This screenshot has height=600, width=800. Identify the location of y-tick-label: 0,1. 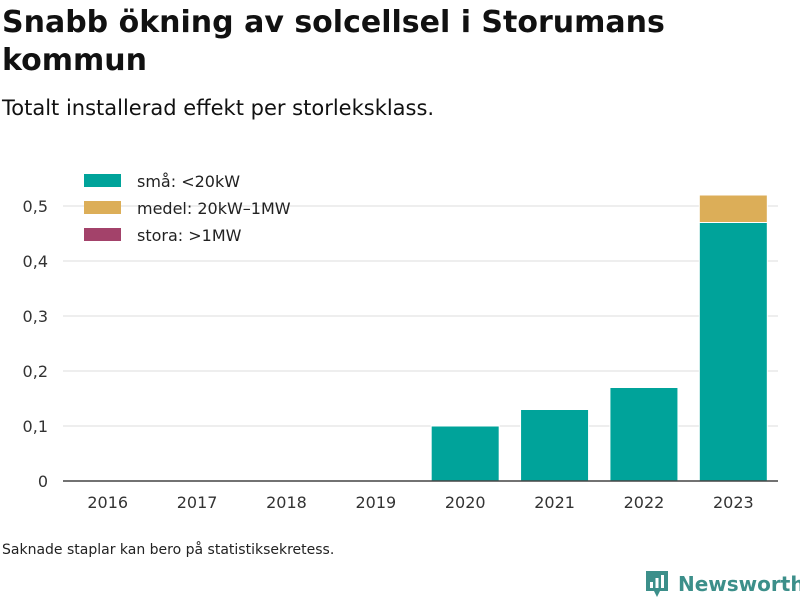
(35, 426).